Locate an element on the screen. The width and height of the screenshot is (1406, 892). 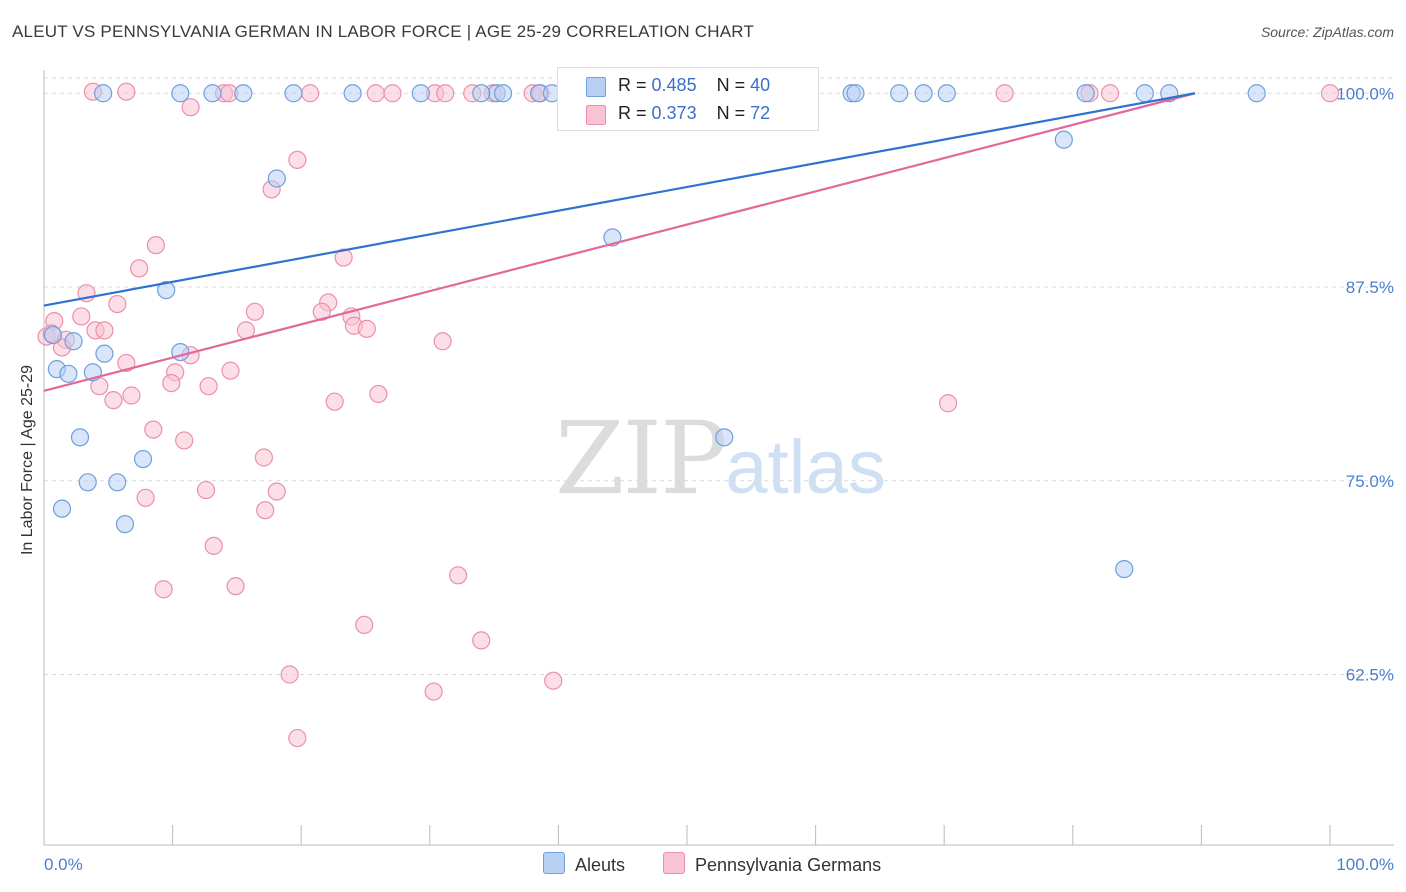
y-tick-label: 100.0% is located at coordinates (1365, 93).